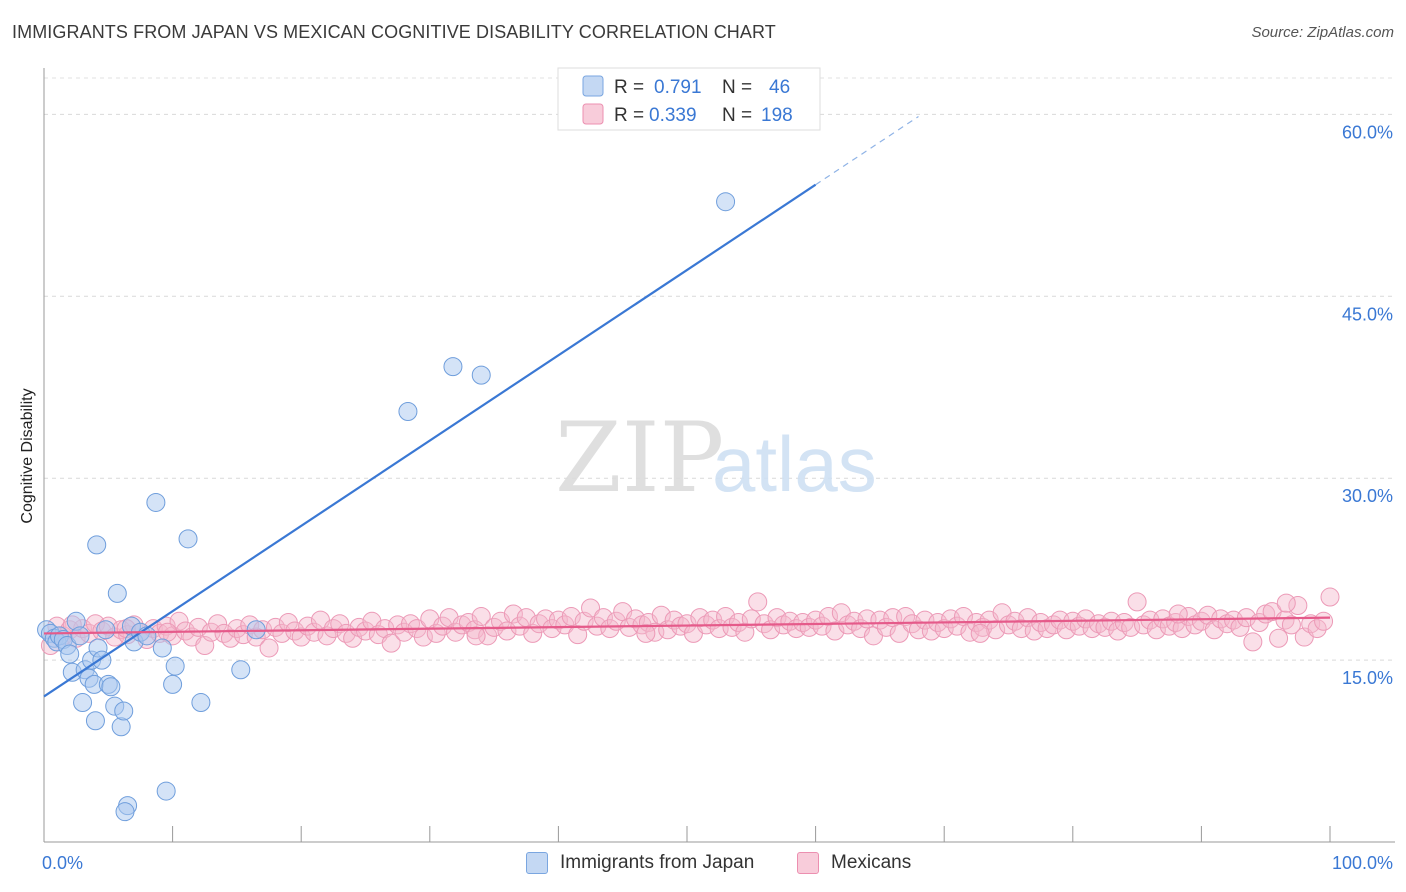 The height and width of the screenshot is (892, 1406). I want to click on legend-pink-n-label: N =, so click(737, 115).